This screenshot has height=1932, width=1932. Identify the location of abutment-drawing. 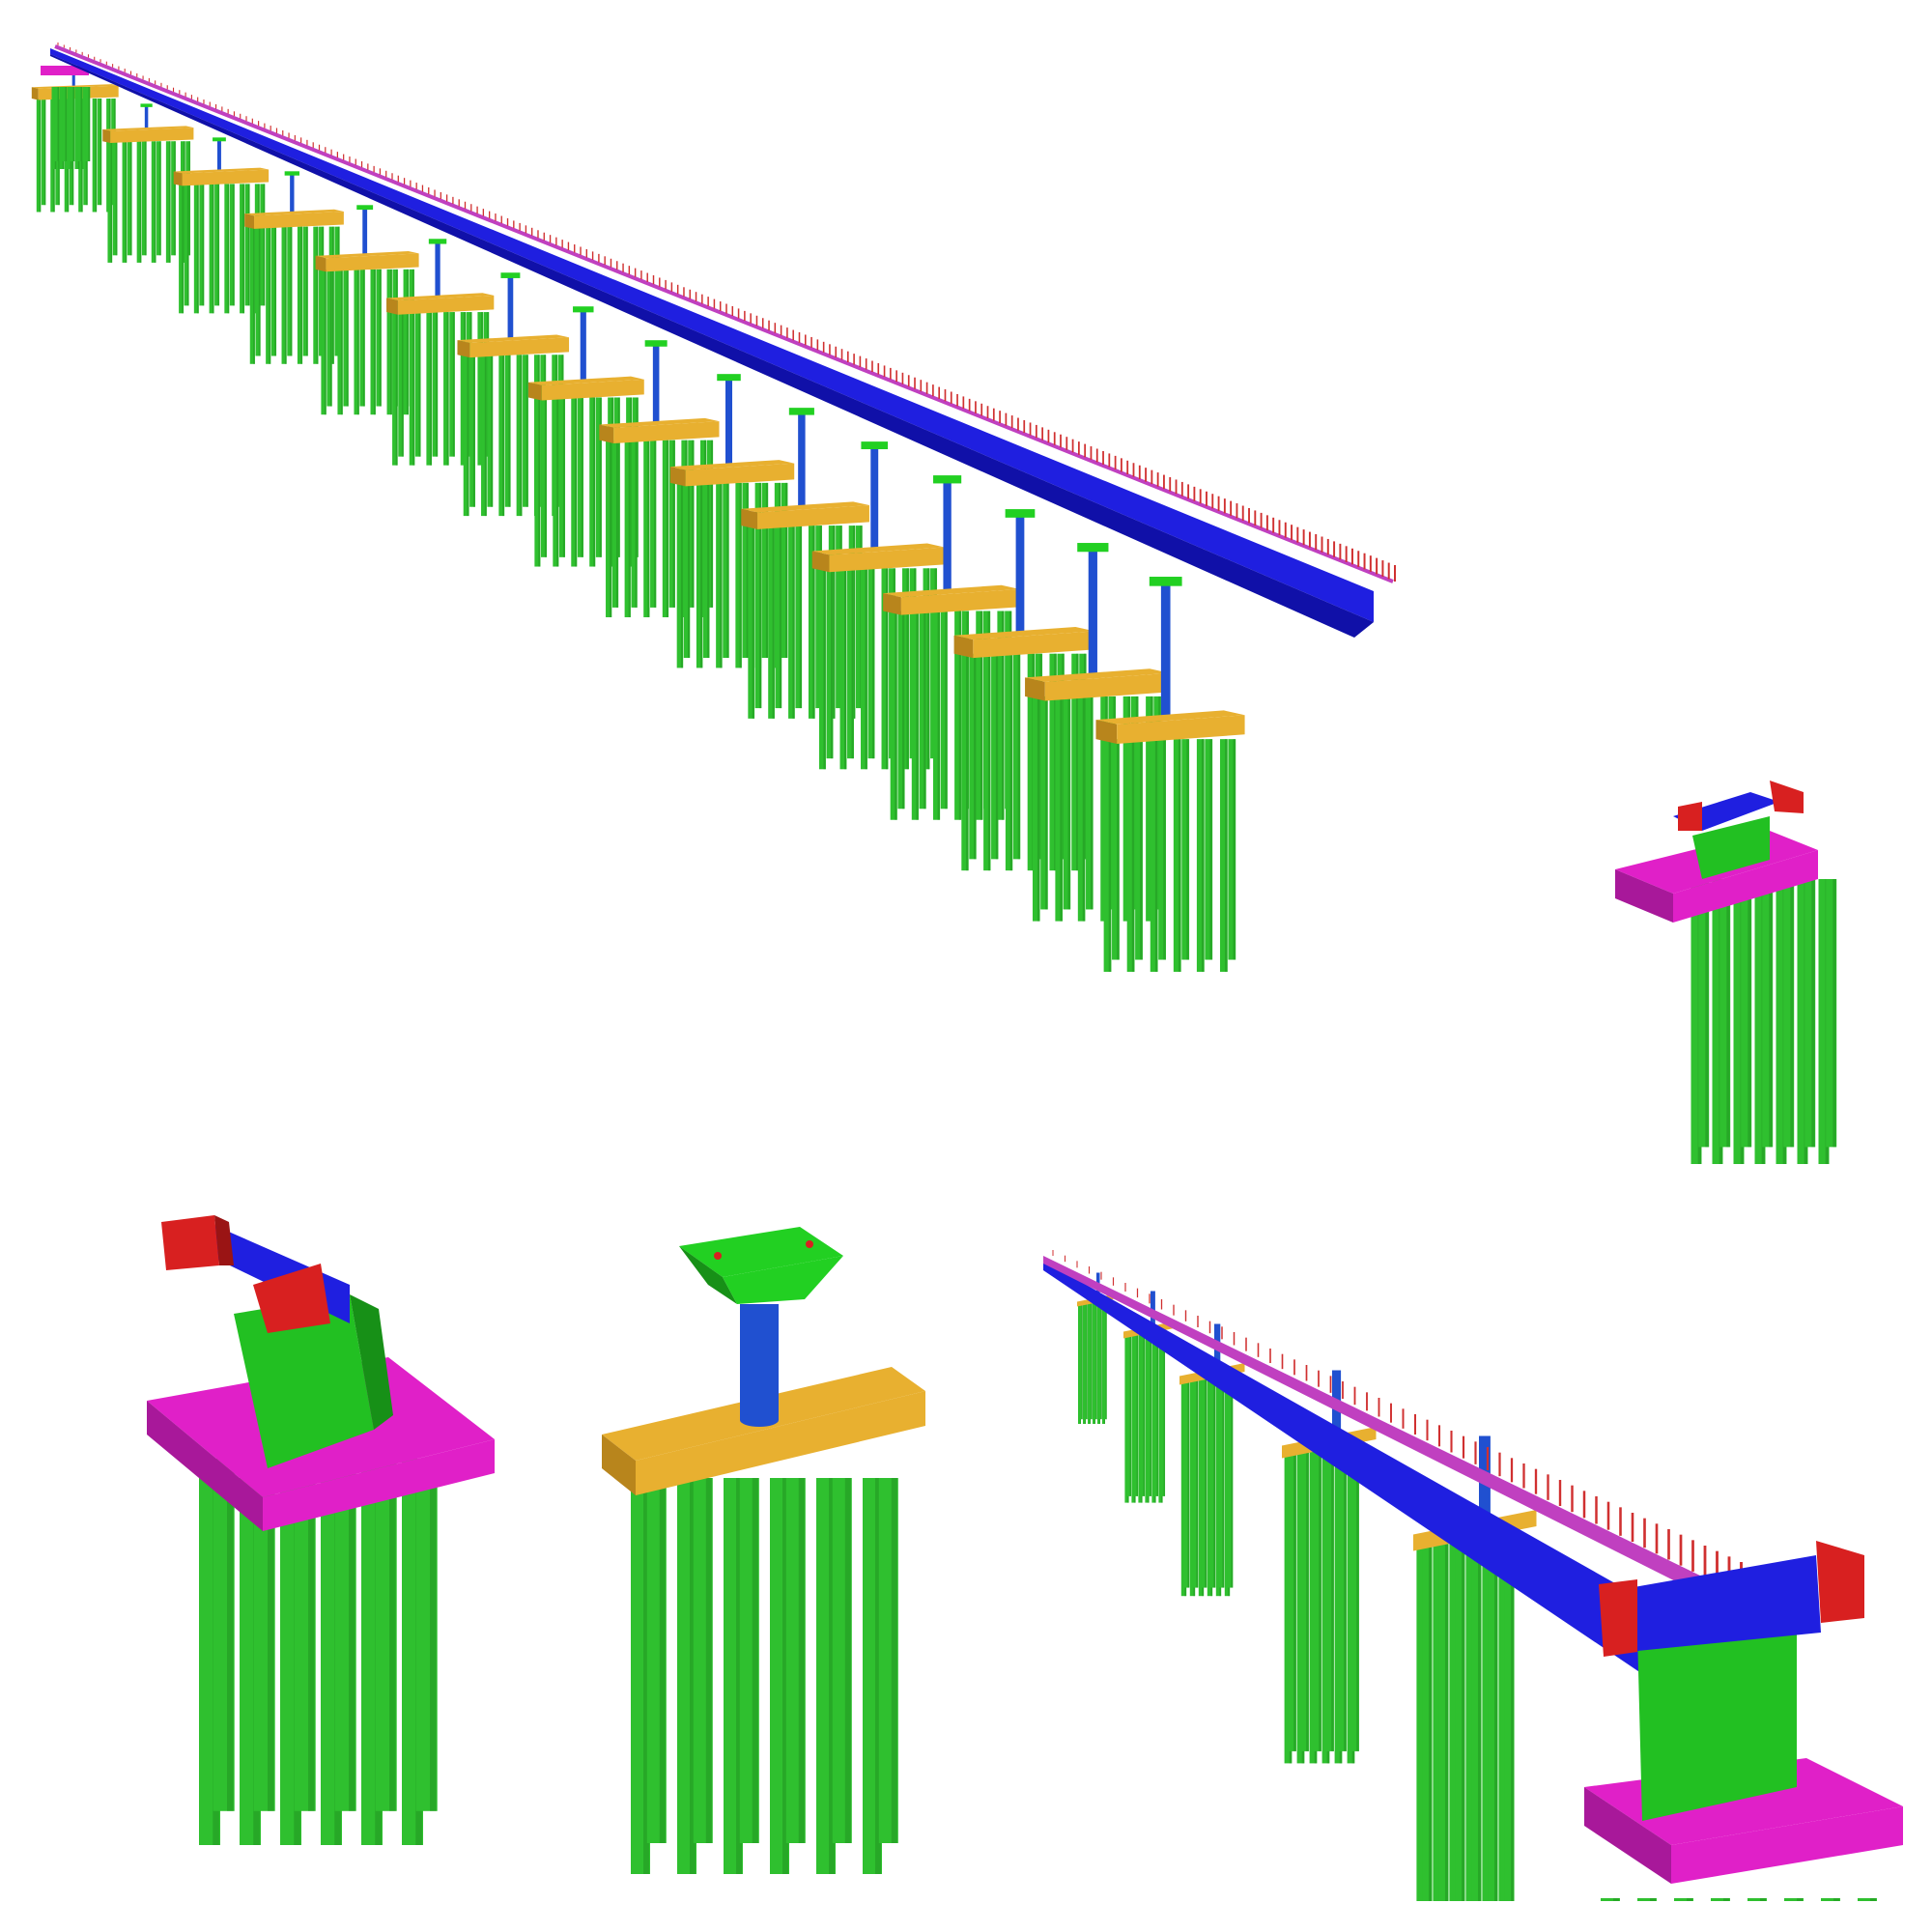
(321, 1530).